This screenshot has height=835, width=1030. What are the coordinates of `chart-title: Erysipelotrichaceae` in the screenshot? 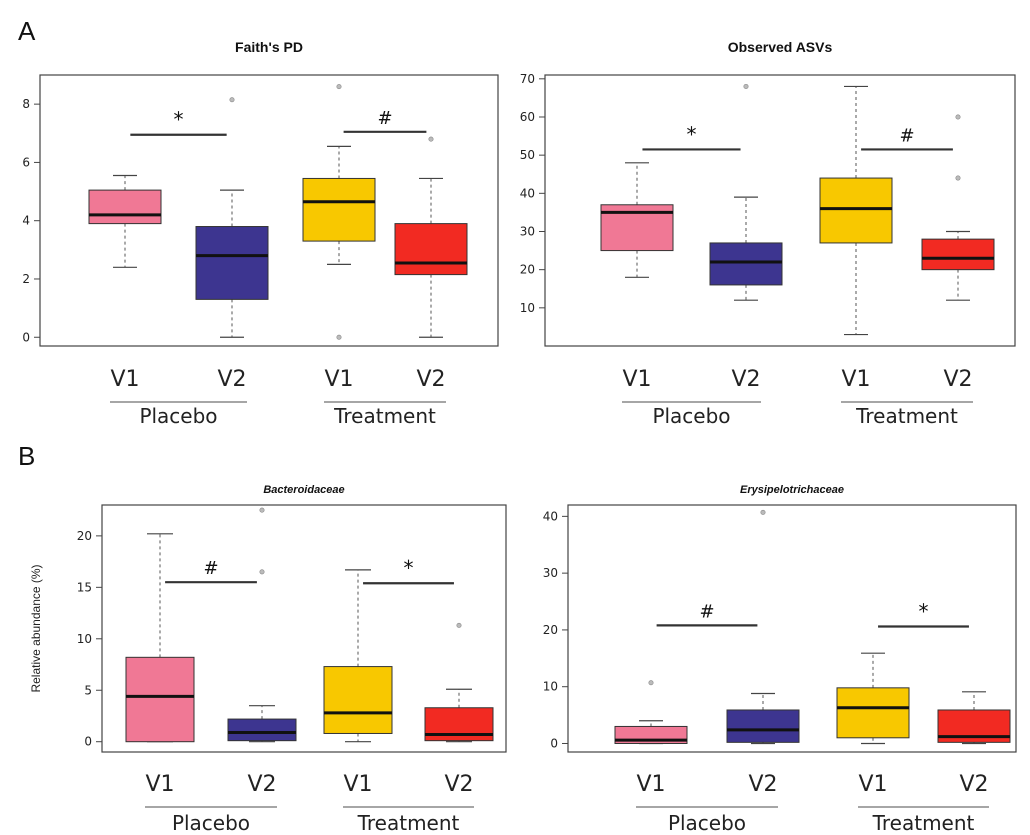 It's located at (792, 490).